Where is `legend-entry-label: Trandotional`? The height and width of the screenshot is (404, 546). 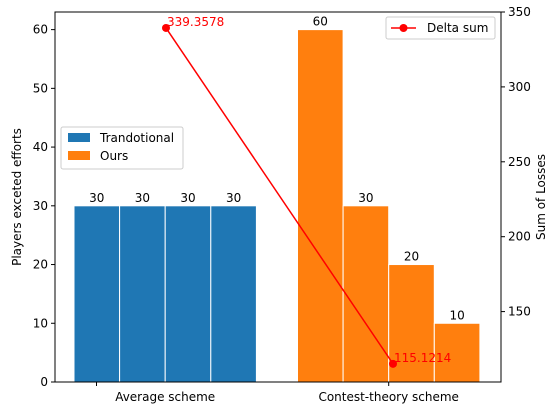 legend-entry-label: Trandotional is located at coordinates (136, 138).